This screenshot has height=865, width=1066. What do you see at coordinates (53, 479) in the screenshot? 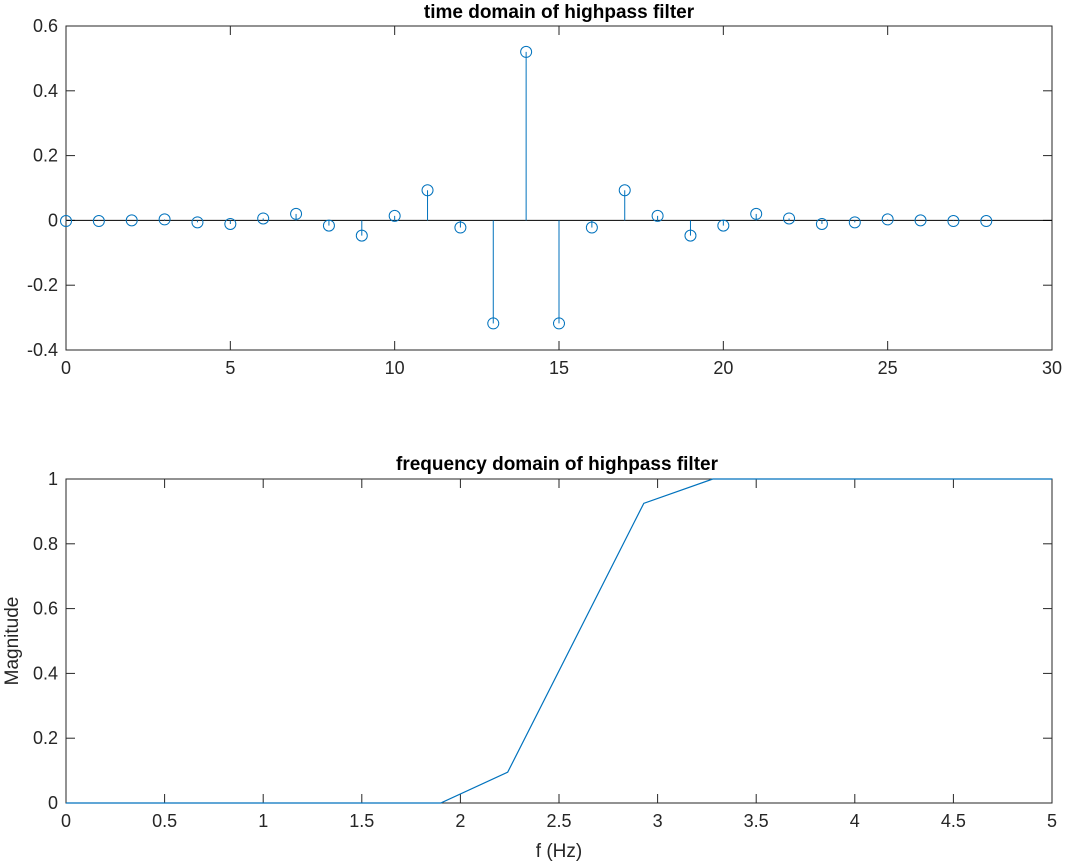
I see `frequency-domain-y-tick-label: 1` at bounding box center [53, 479].